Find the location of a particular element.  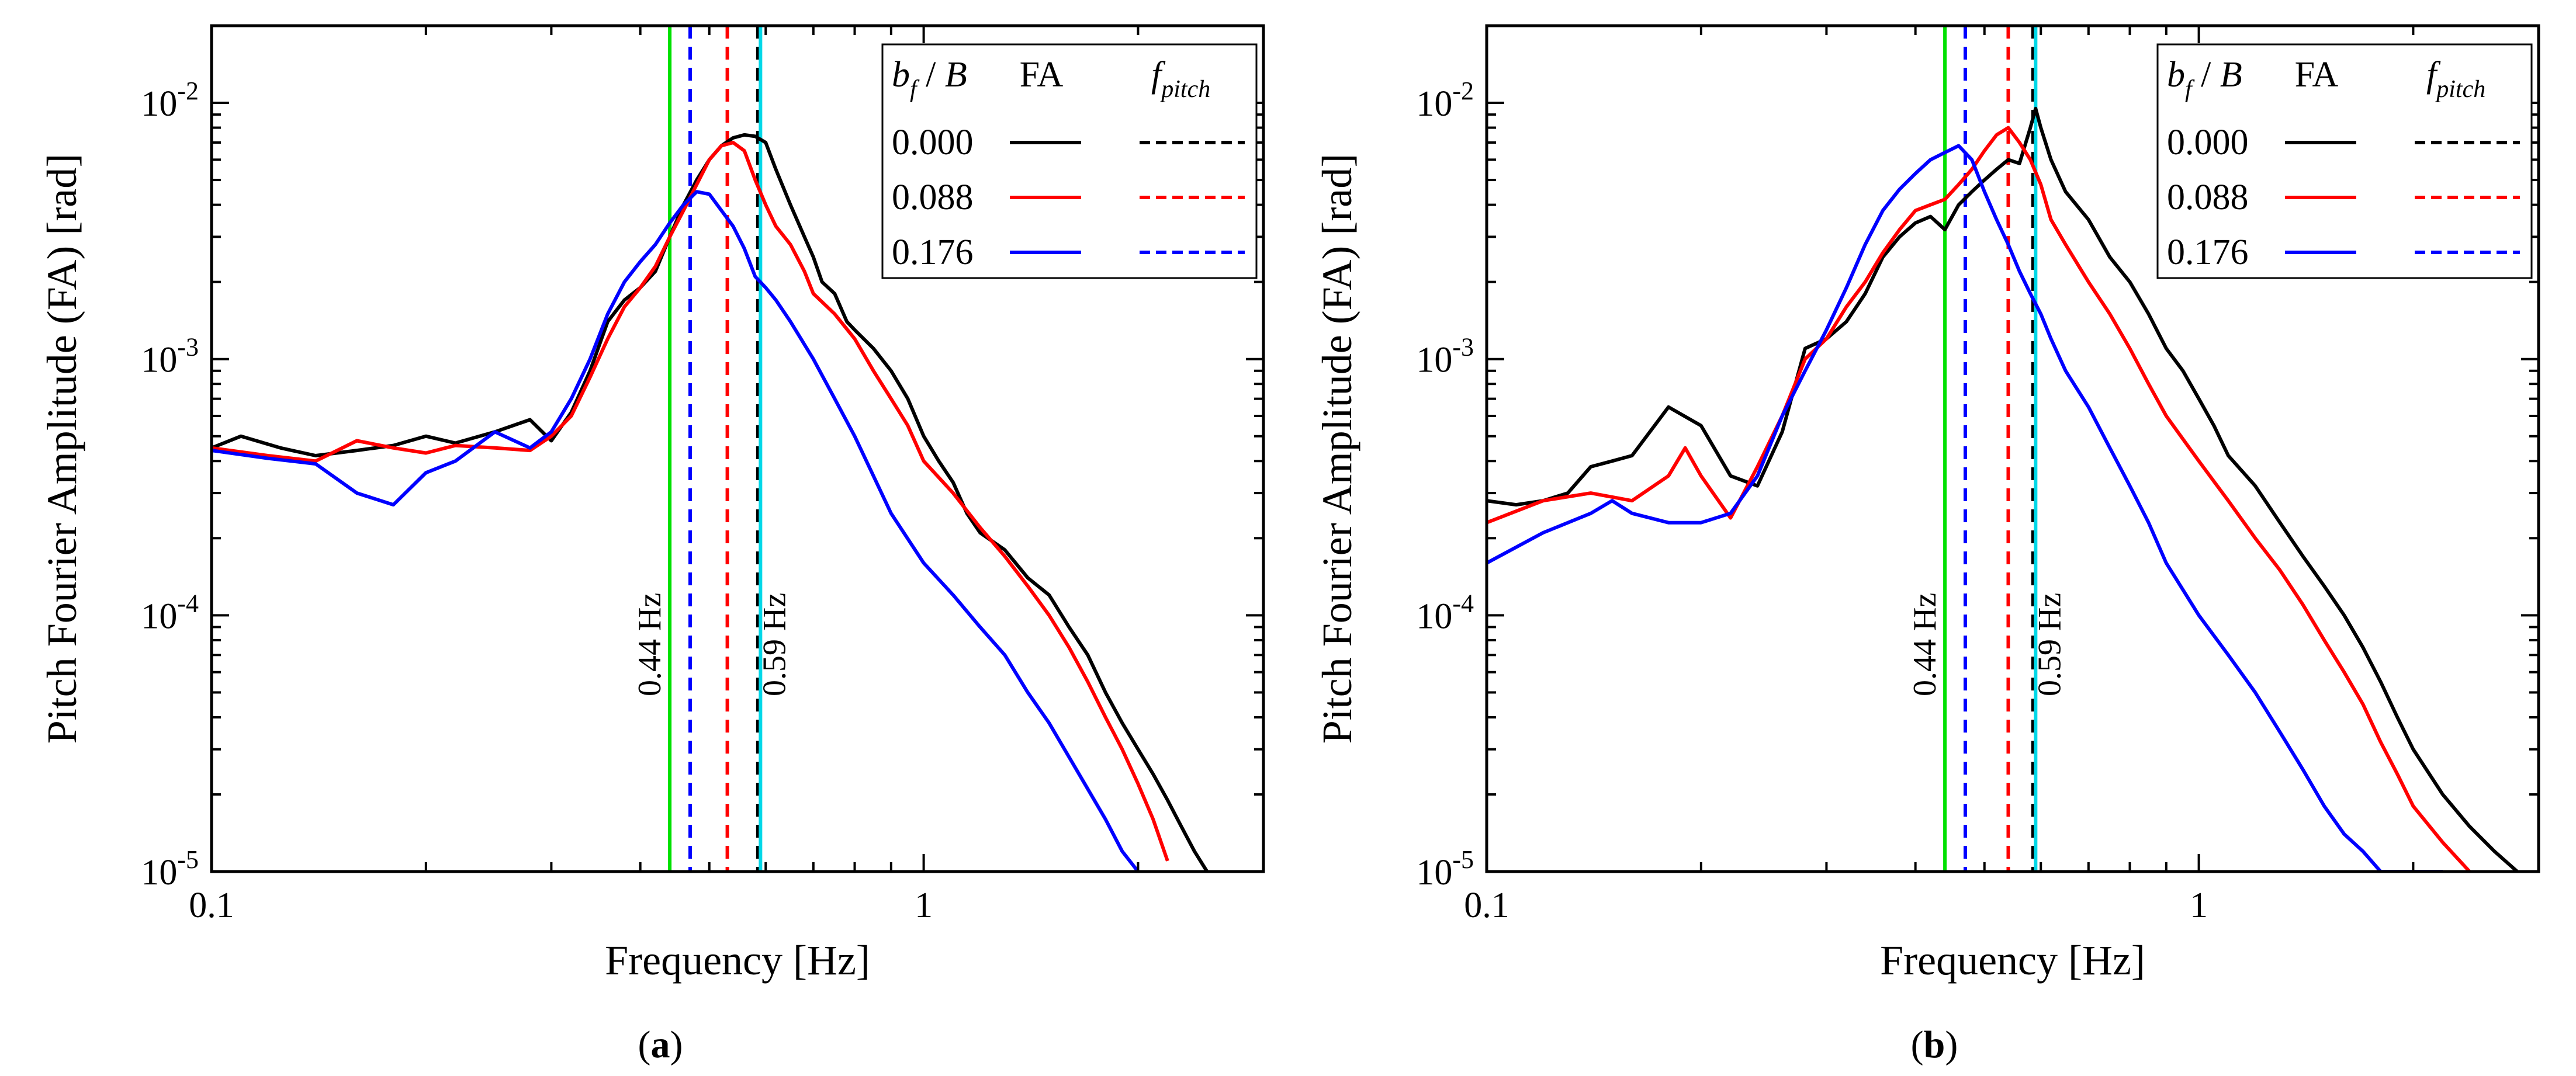

panel-caption: (b) is located at coordinates (1935, 1044).